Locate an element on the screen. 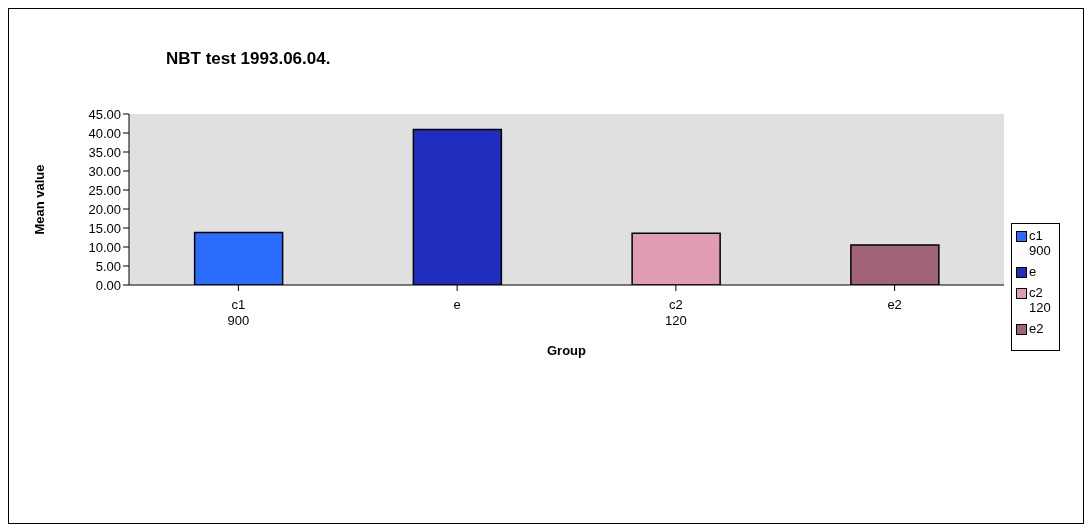 Image resolution: width=1092 pixels, height=532 pixels. y-tick-label: 45.00 is located at coordinates (104, 114).